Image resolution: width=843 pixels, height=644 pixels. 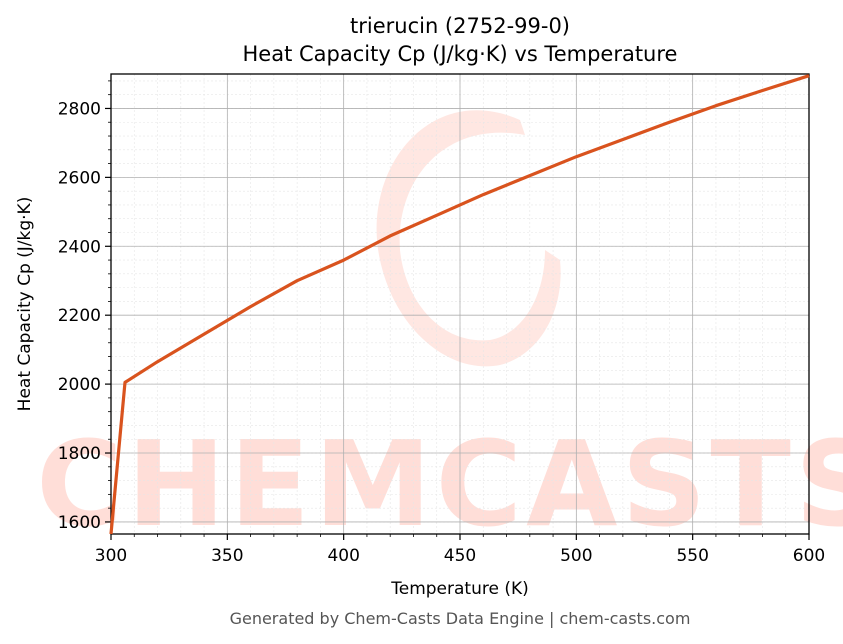 I want to click on x-tick-label: 400, so click(x=343, y=556).